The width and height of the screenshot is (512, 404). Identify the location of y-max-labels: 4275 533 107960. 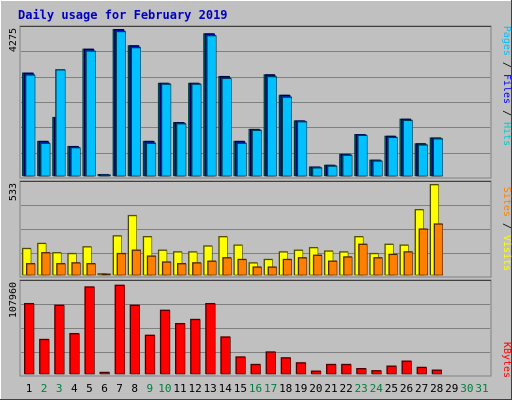
(13, 173).